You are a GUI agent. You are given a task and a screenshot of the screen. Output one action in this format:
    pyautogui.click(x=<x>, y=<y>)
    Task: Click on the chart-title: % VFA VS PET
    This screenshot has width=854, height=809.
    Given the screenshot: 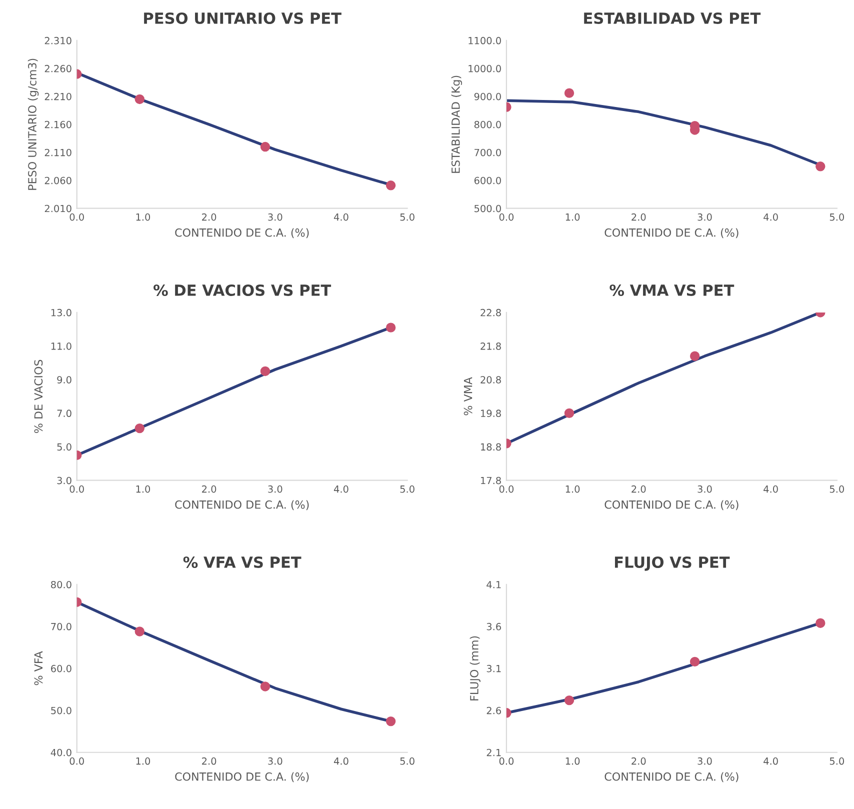 What is the action you would take?
    pyautogui.click(x=242, y=562)
    